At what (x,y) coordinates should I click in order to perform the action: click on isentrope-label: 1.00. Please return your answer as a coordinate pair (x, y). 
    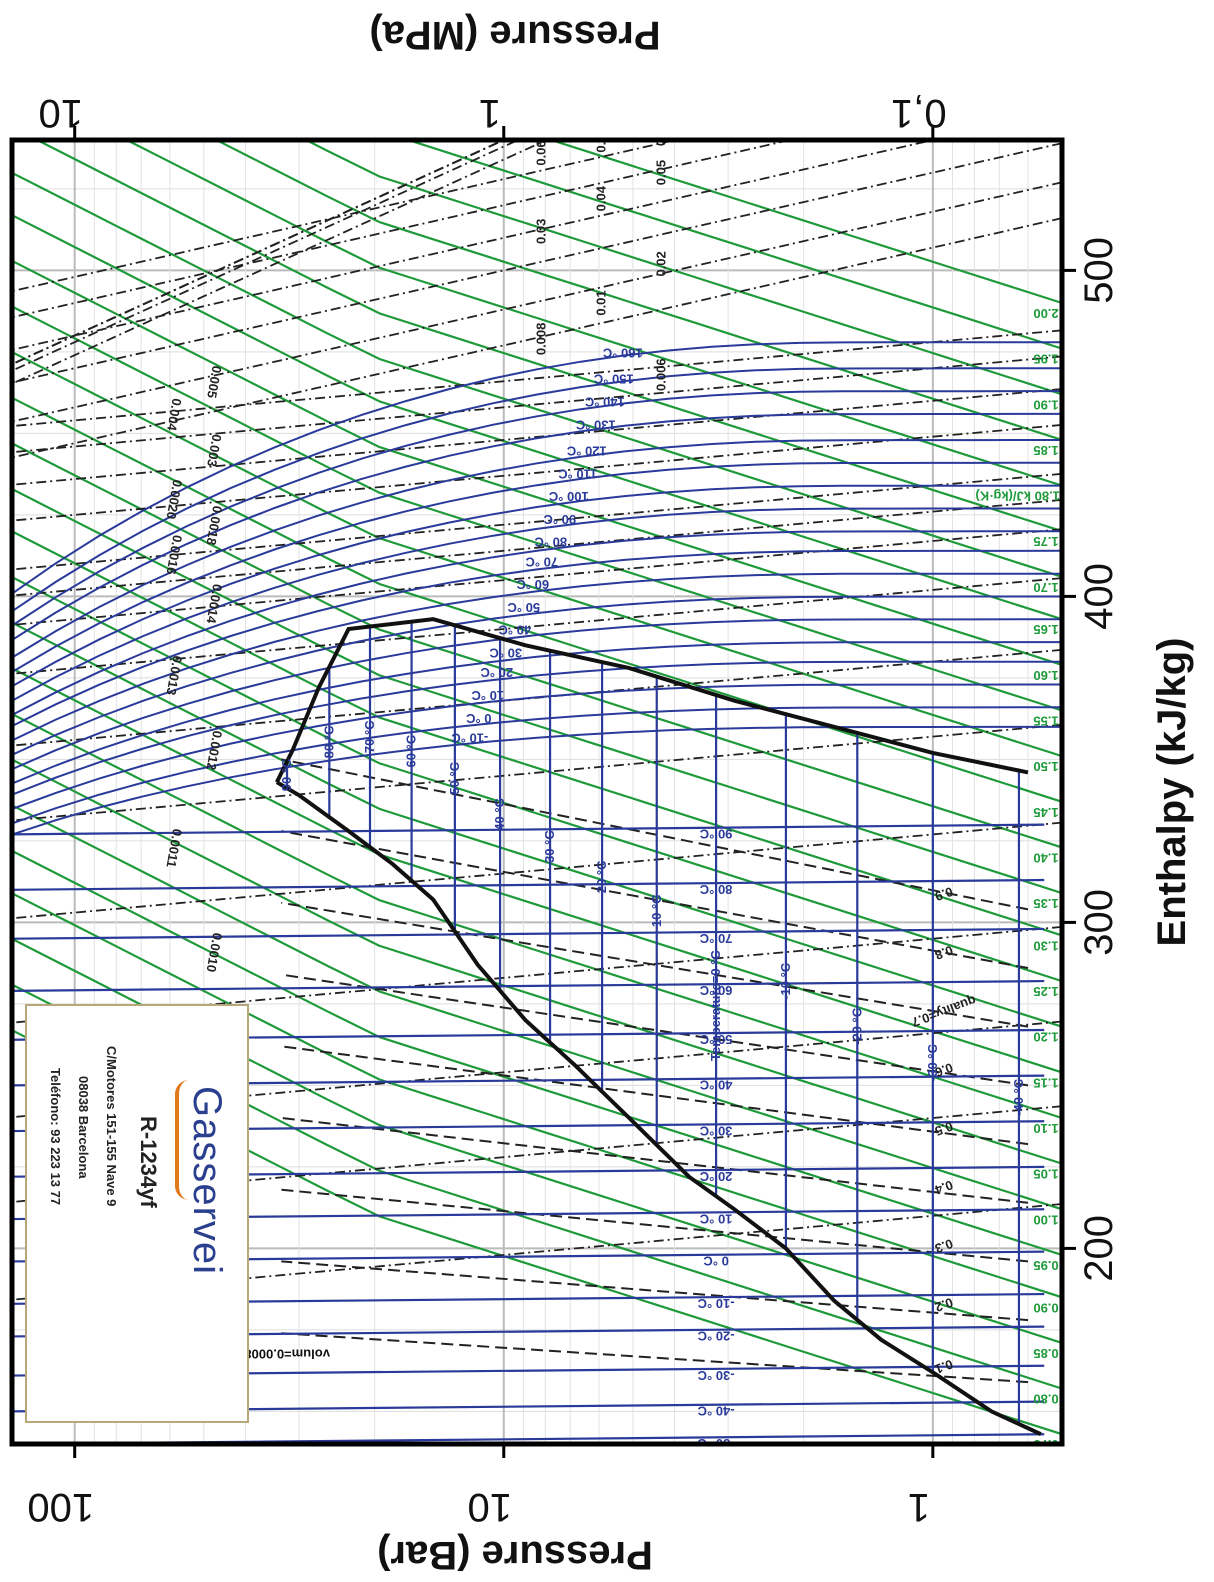
    Looking at the image, I should click on (1045, 1219).